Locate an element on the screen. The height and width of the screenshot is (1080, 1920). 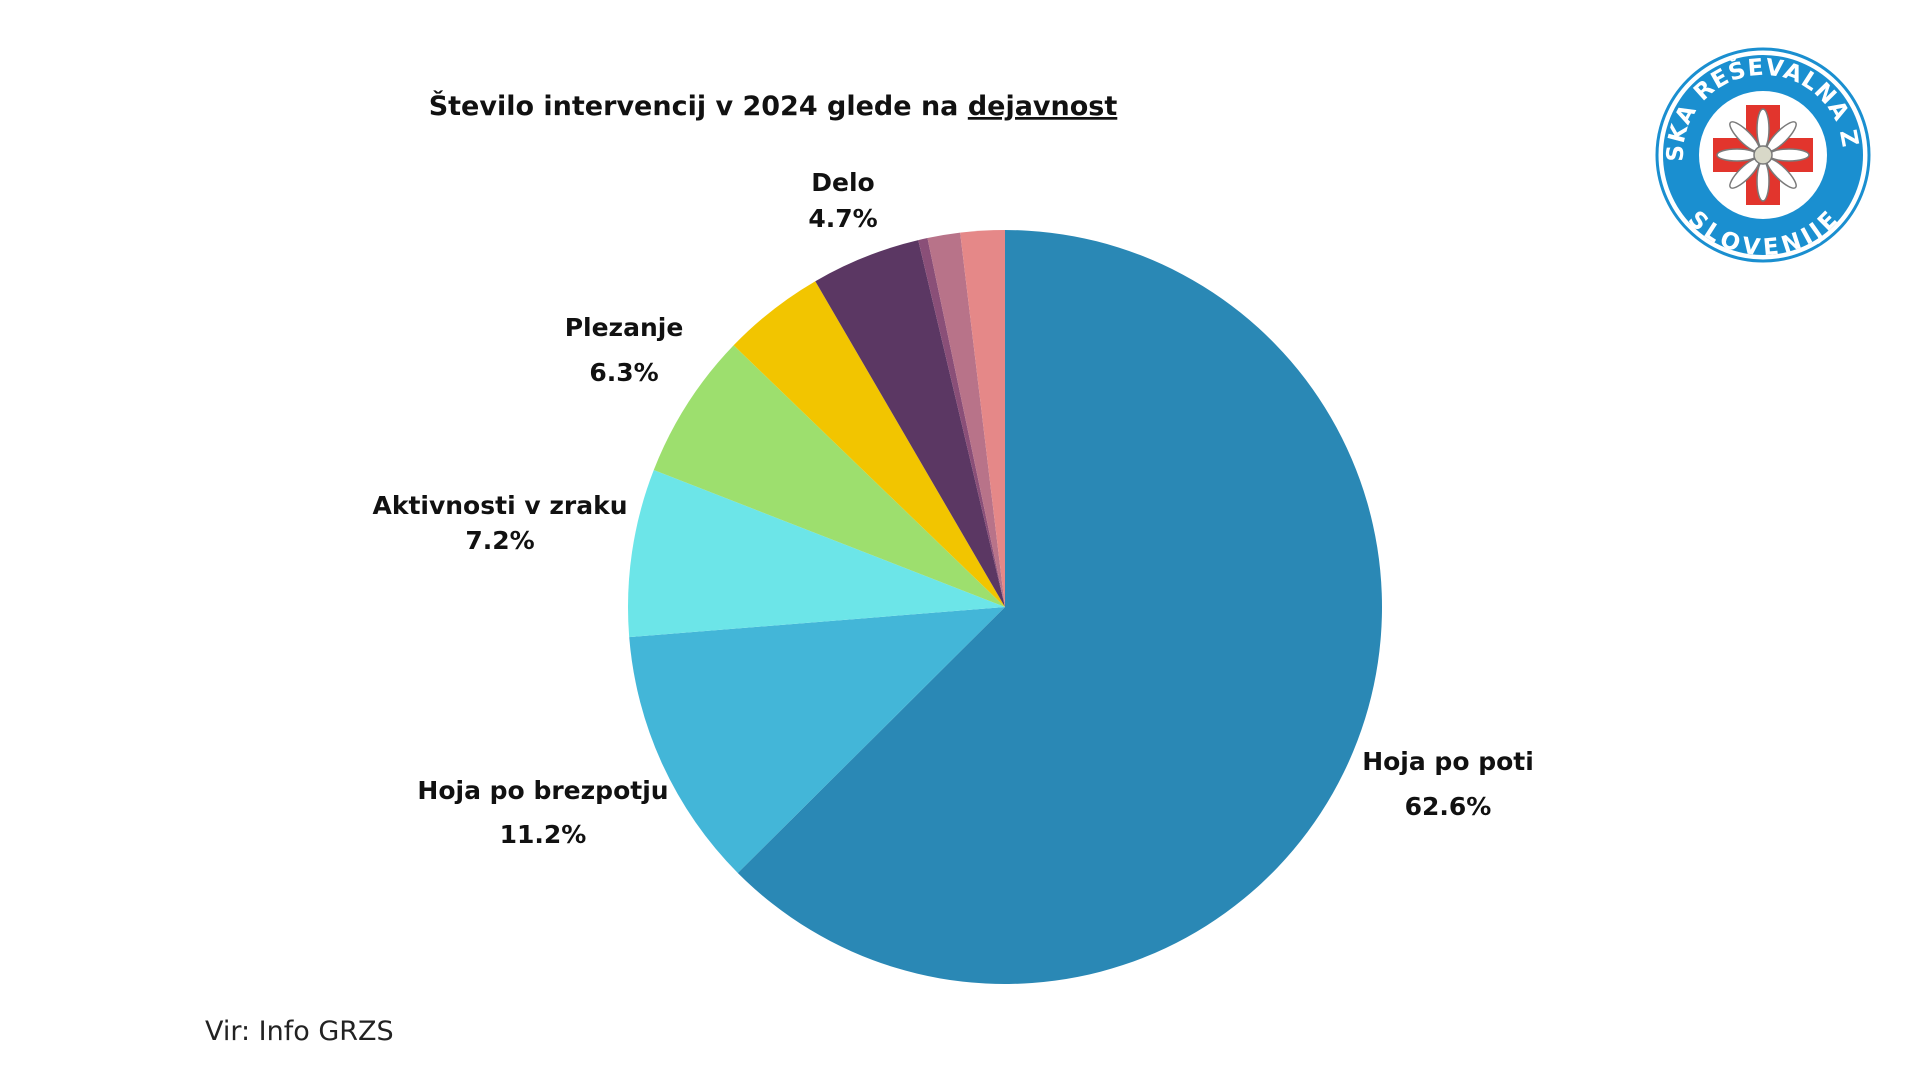
slice-label: Plezanje is located at coordinates (624, 327).